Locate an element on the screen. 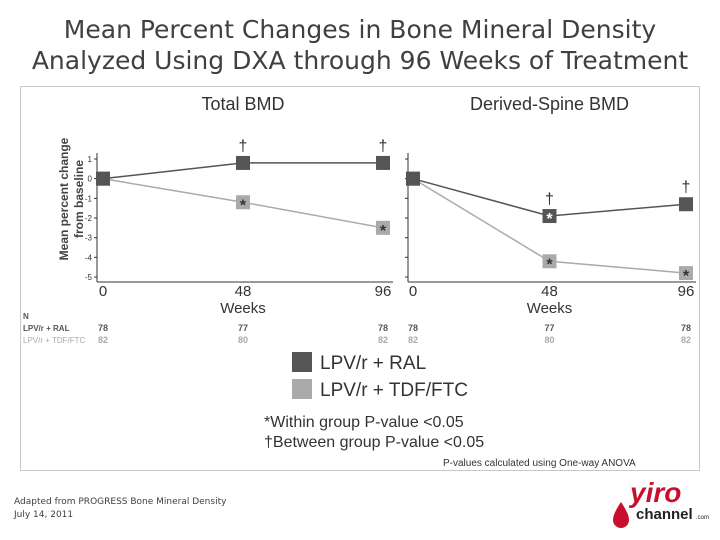 This screenshot has width=720, height=540. legend-label-ral: LPV/r + RAL is located at coordinates (373, 363).